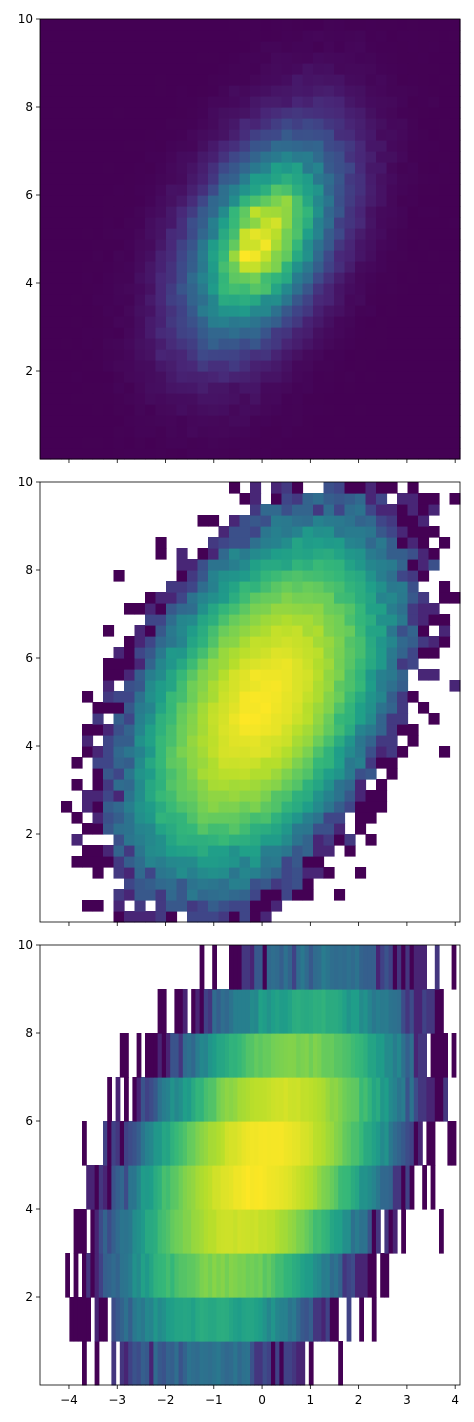 The height and width of the screenshot is (1422, 474). What do you see at coordinates (29, 1121) in the screenshot?
I see `y-tick-label-bottom: 6` at bounding box center [29, 1121].